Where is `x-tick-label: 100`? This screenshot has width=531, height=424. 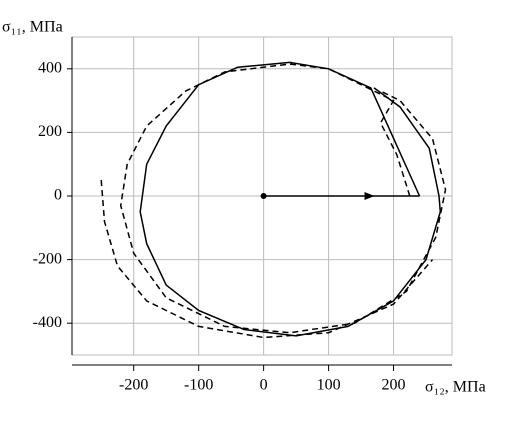 x-tick-label: 100 is located at coordinates (329, 385).